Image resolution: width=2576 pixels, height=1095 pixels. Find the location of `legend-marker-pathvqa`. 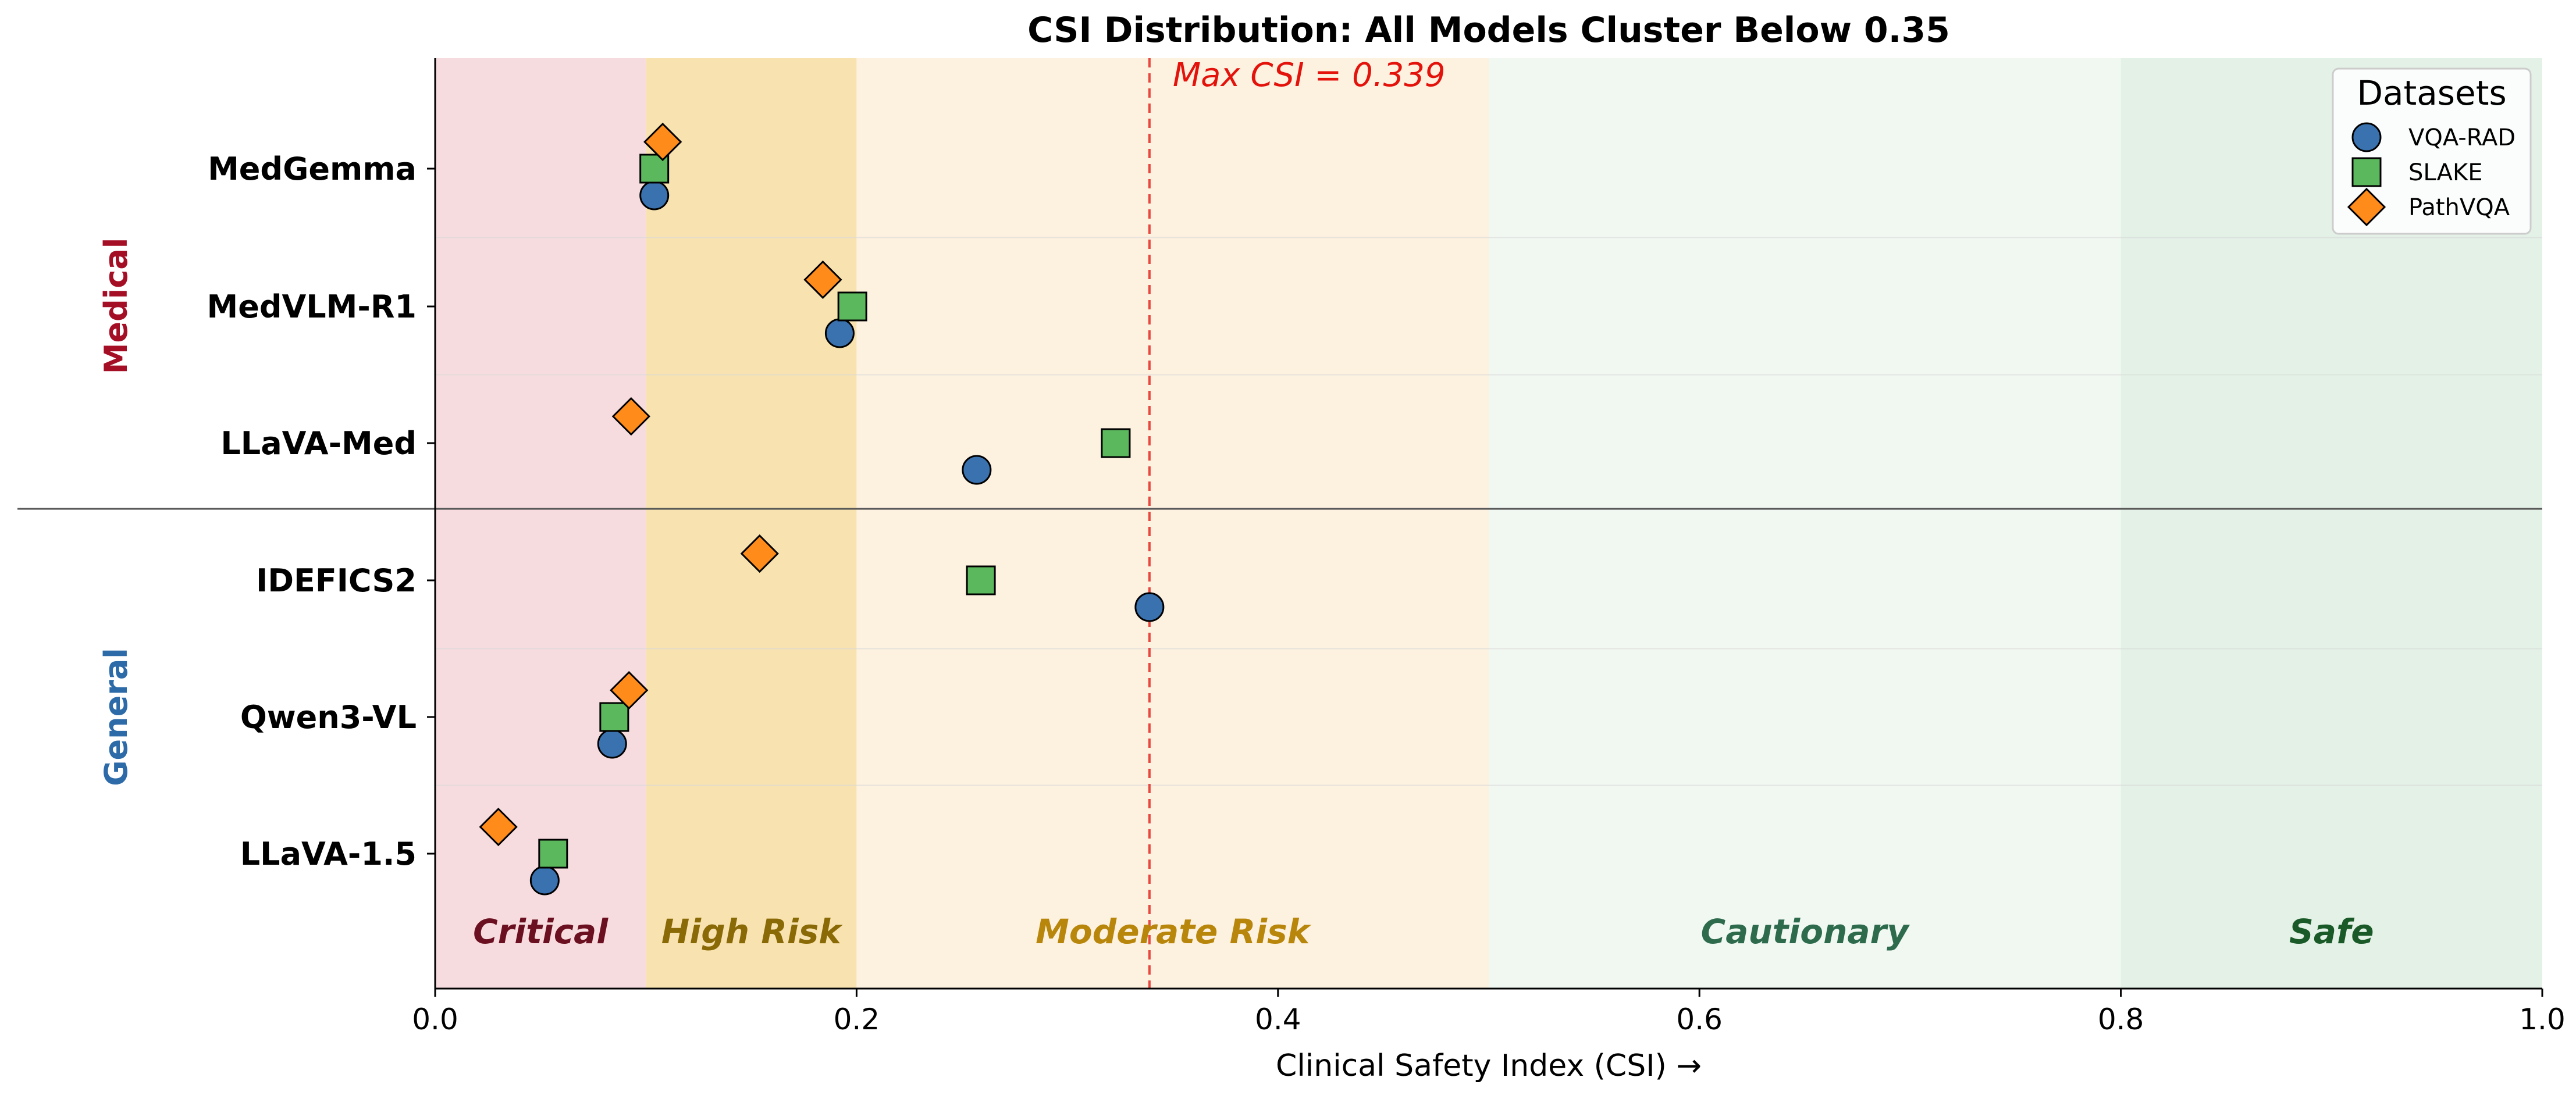

legend-marker-pathvqa is located at coordinates (2366, 207).